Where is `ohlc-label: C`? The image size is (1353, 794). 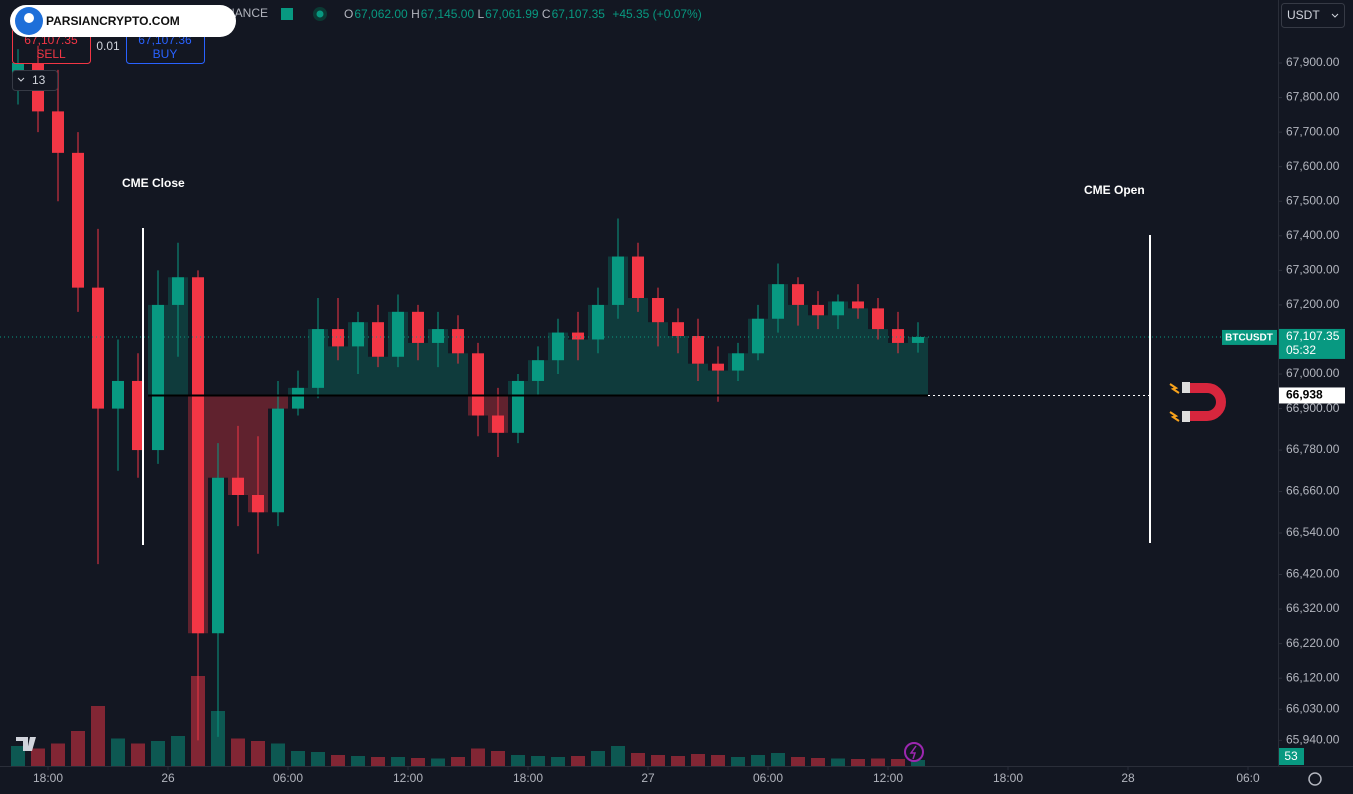
ohlc-label: C is located at coordinates (546, 14).